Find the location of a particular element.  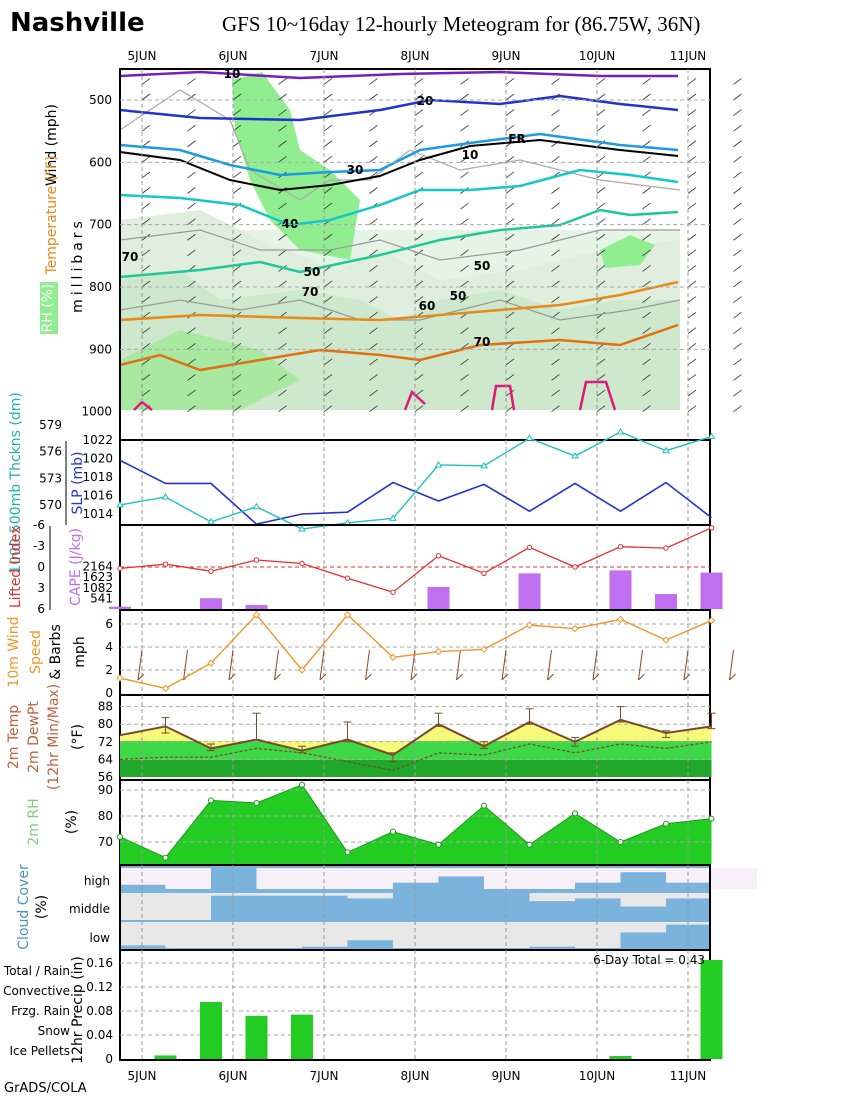

day-label-bottom: 11JUN is located at coordinates (688, 1076).